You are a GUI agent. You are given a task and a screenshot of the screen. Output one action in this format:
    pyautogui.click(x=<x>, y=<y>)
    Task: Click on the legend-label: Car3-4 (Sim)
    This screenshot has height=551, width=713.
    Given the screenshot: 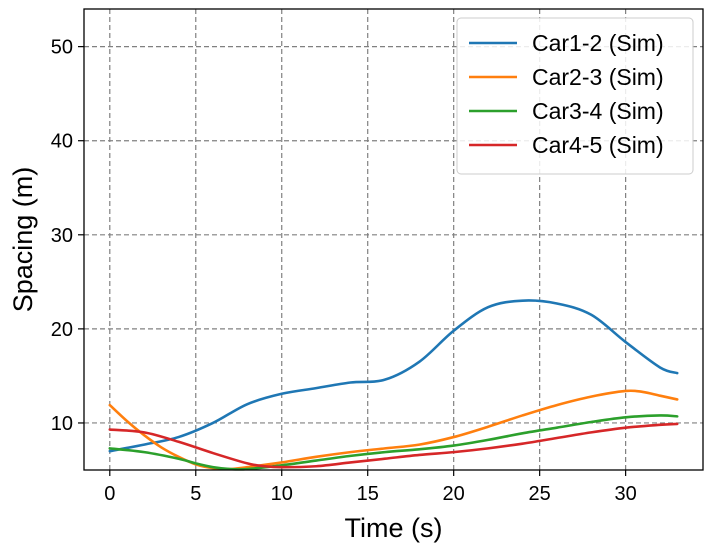 What is the action you would take?
    pyautogui.click(x=598, y=111)
    